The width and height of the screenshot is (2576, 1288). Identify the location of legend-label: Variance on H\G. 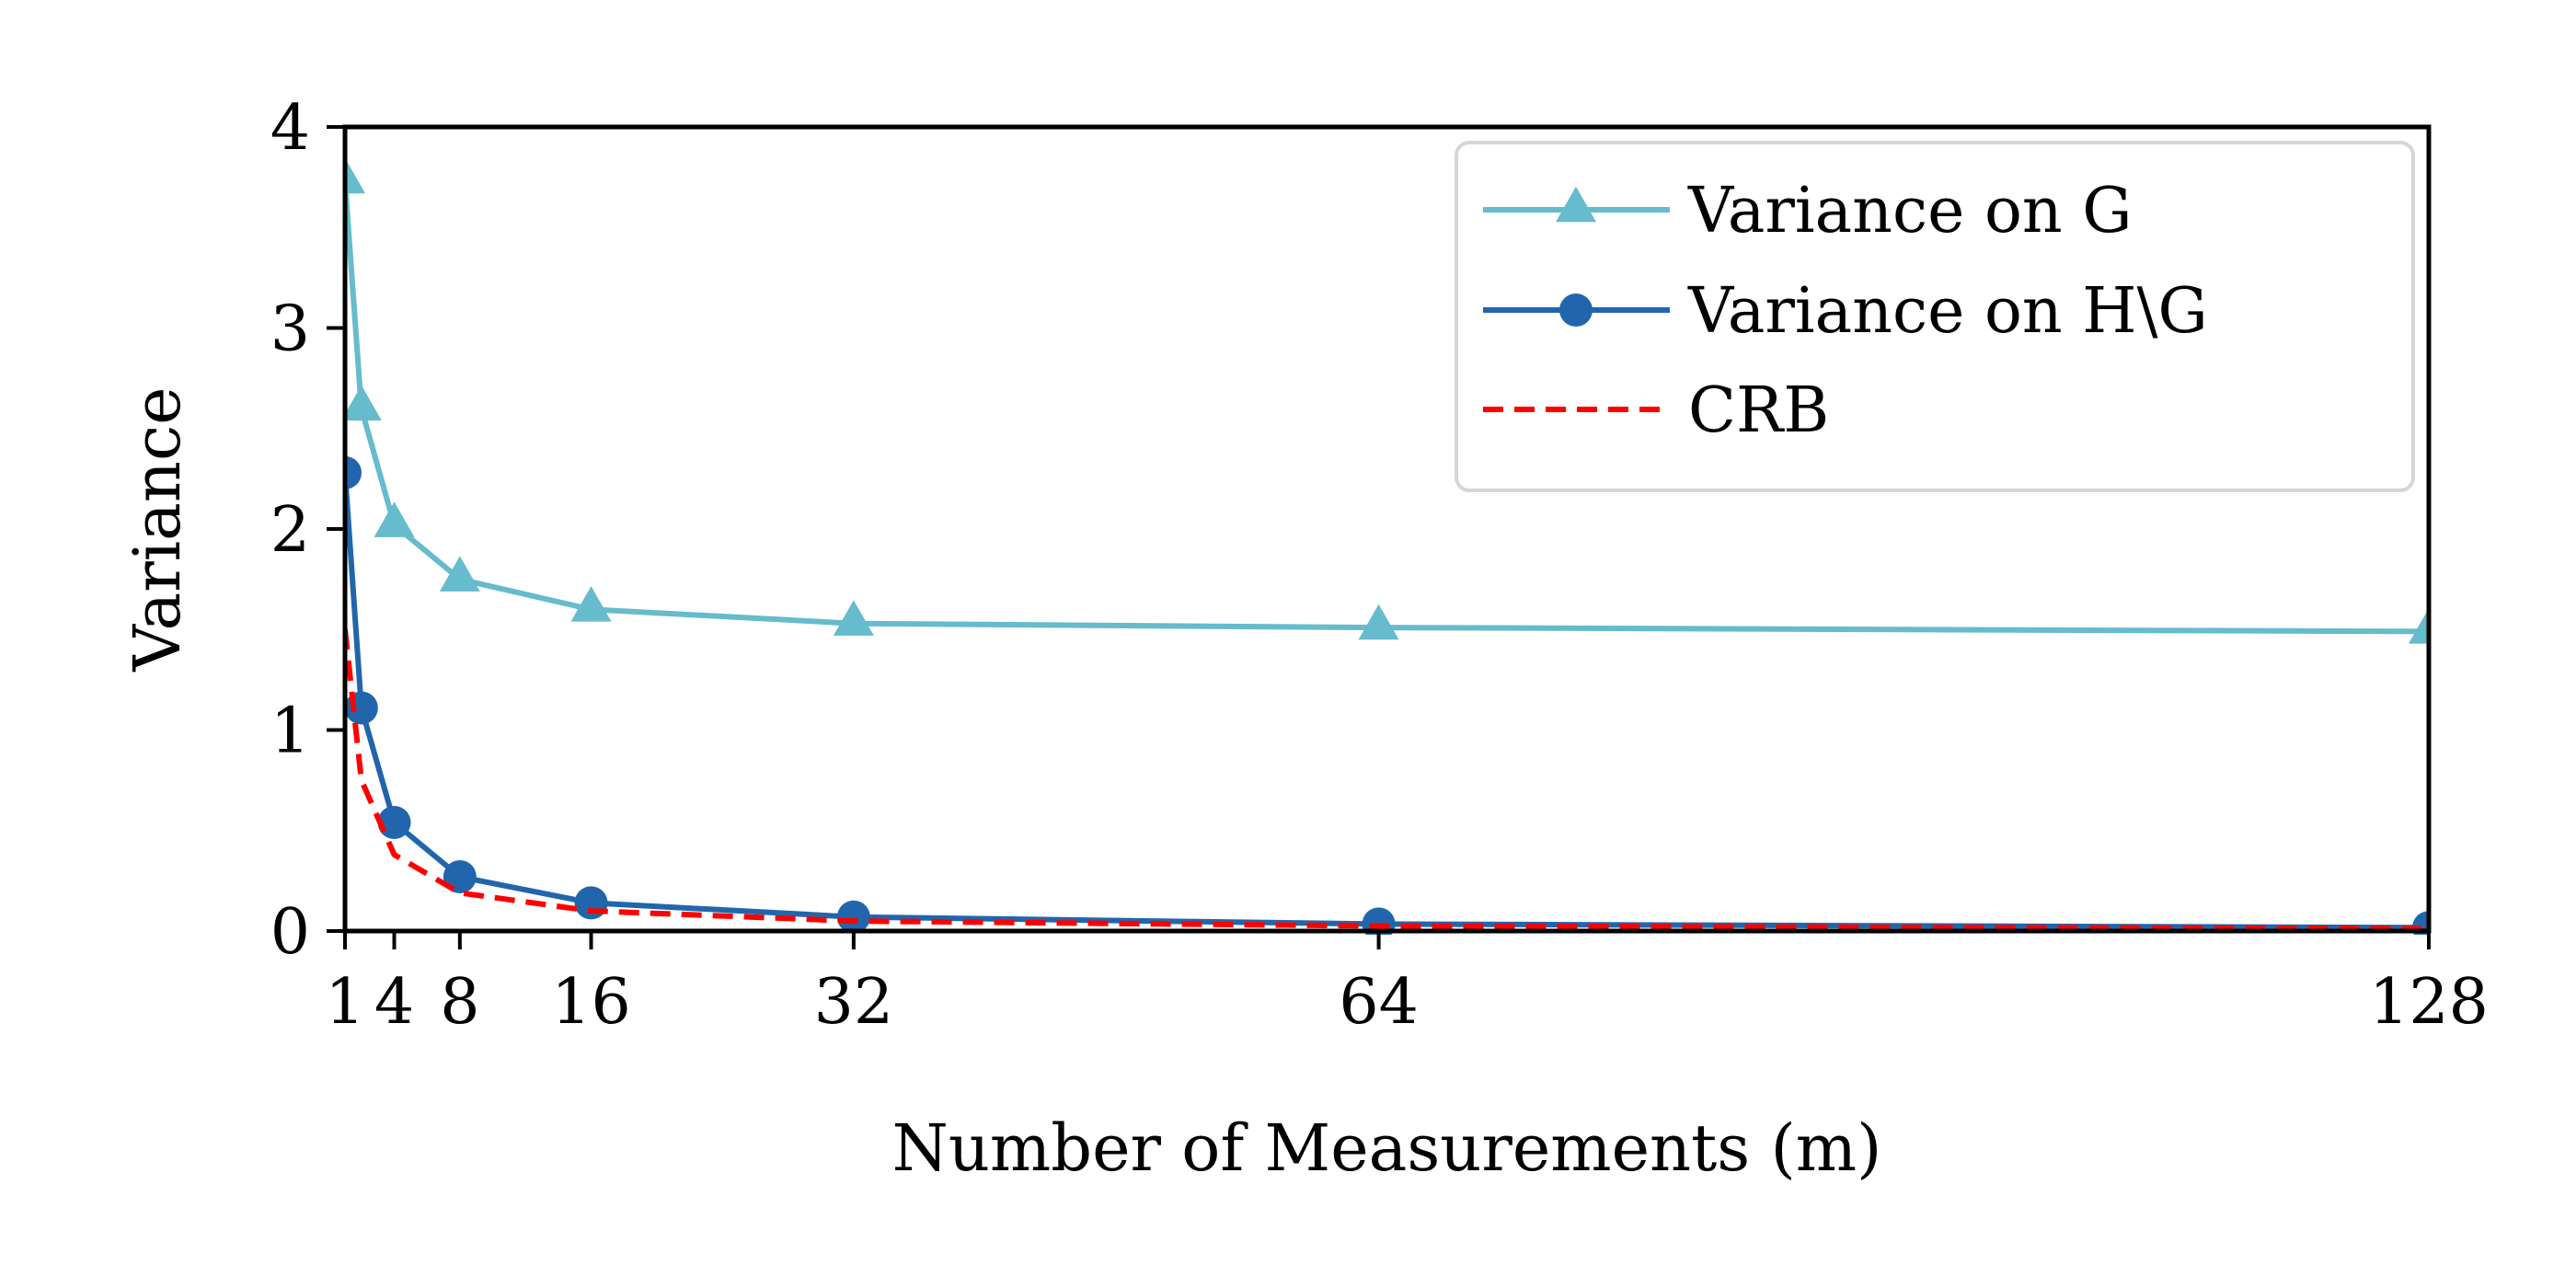
(1947, 311).